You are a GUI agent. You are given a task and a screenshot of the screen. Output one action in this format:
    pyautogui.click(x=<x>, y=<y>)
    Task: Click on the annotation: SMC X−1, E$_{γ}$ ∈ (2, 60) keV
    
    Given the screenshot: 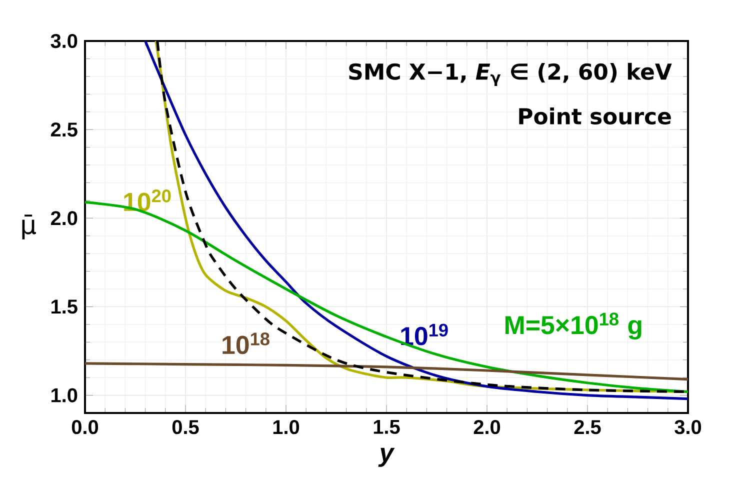 What is the action you would take?
    pyautogui.click(x=510, y=74)
    